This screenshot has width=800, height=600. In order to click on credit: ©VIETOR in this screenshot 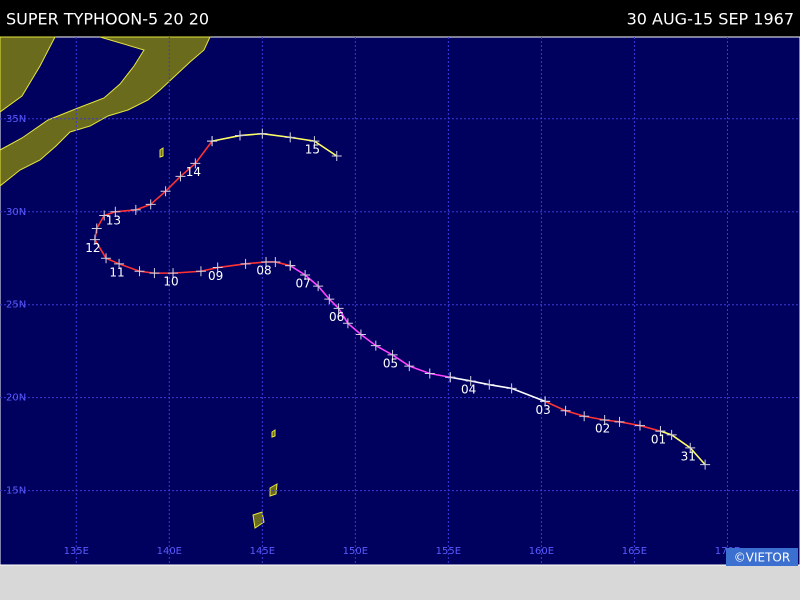, I will do `click(762, 558)`.